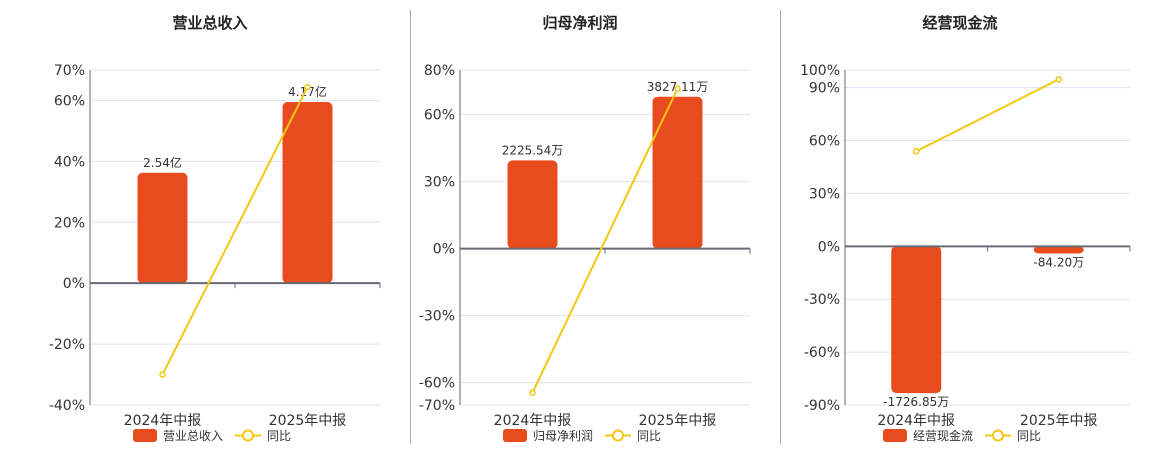  Describe the element at coordinates (69, 223) in the screenshot. I see `y-tick-label: 20%` at that location.